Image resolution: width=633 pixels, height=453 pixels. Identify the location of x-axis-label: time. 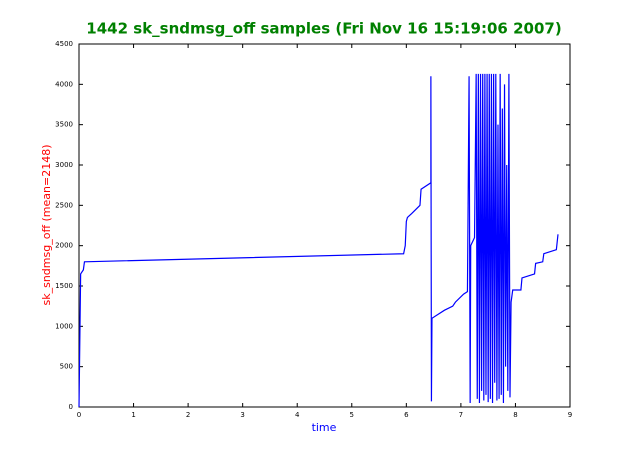
(324, 427).